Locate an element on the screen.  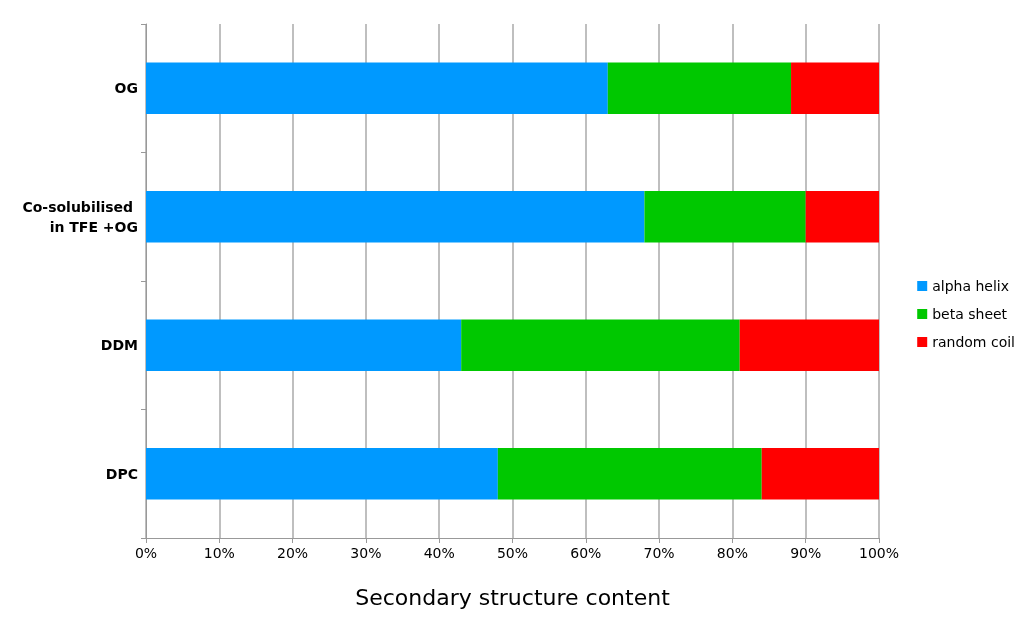
legend-label: beta sheet is located at coordinates (970, 314).